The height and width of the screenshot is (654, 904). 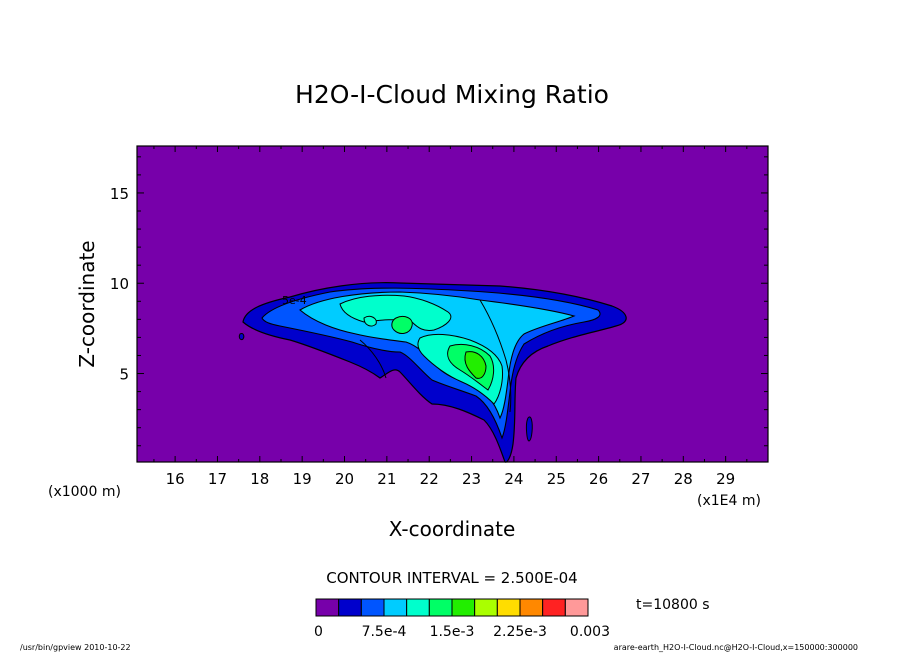 What do you see at coordinates (556, 479) in the screenshot?
I see `x-tick-label: 25` at bounding box center [556, 479].